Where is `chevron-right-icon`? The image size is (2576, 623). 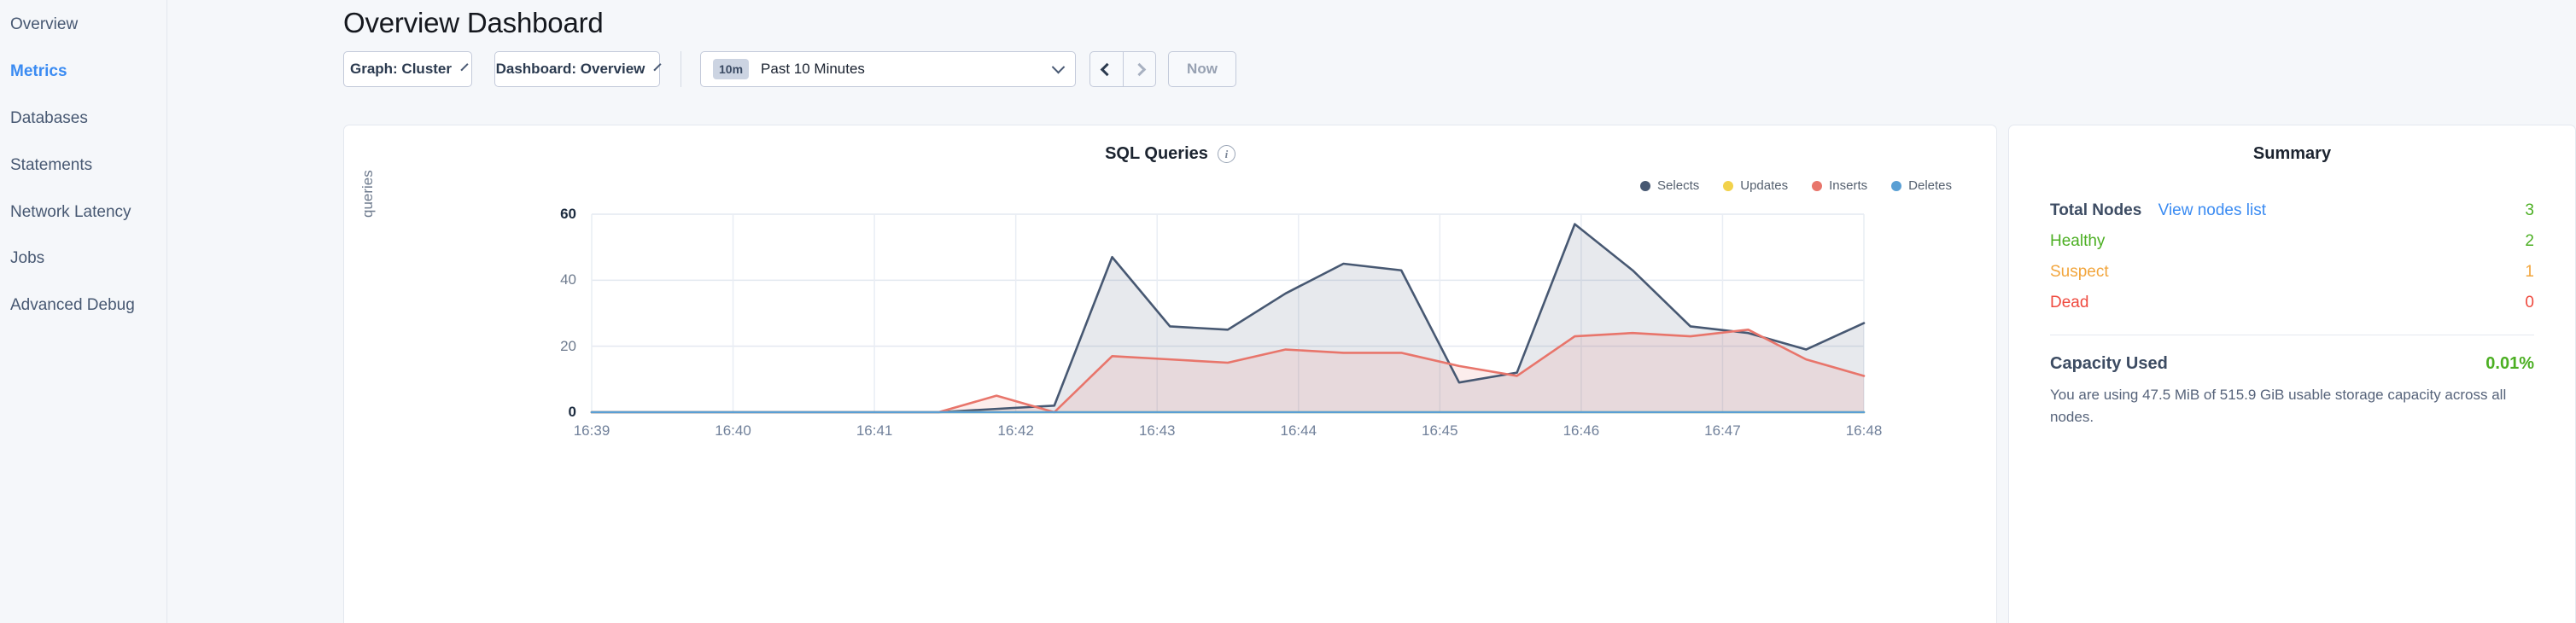 chevron-right-icon is located at coordinates (1139, 69).